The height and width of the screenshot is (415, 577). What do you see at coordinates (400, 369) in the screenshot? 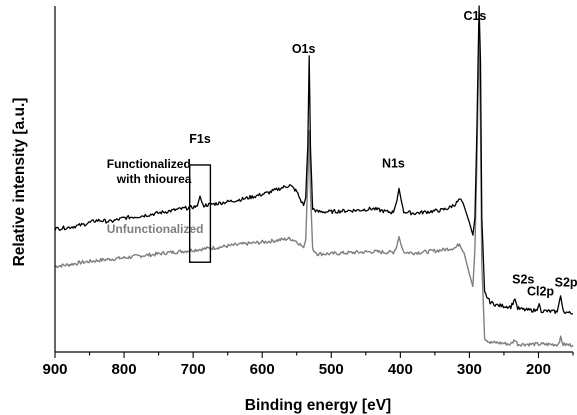
I see `x-tick-label: 400` at bounding box center [400, 369].